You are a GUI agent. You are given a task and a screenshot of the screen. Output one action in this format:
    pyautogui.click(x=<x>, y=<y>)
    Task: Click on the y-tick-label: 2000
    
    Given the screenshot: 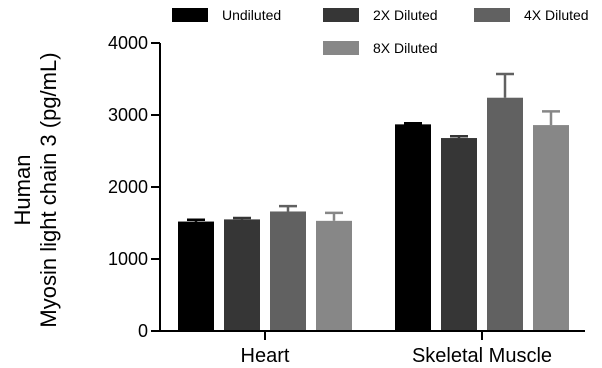 What is the action you would take?
    pyautogui.click(x=128, y=187)
    